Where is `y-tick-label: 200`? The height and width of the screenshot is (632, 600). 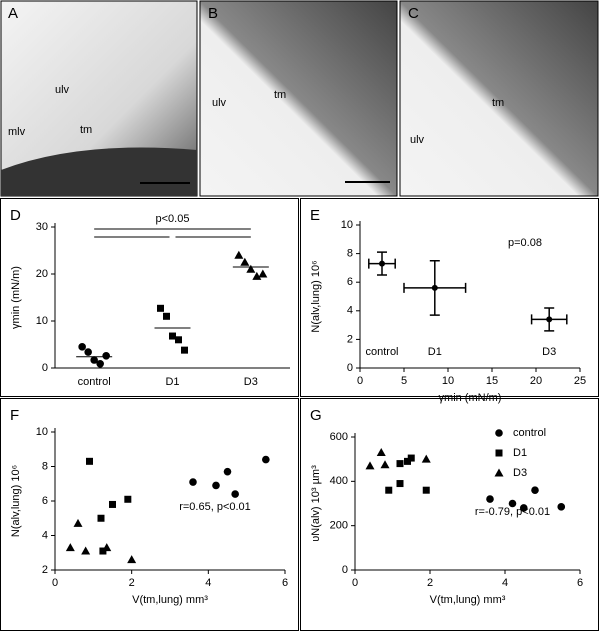
y-tick-label: 200 is located at coordinates (339, 526).